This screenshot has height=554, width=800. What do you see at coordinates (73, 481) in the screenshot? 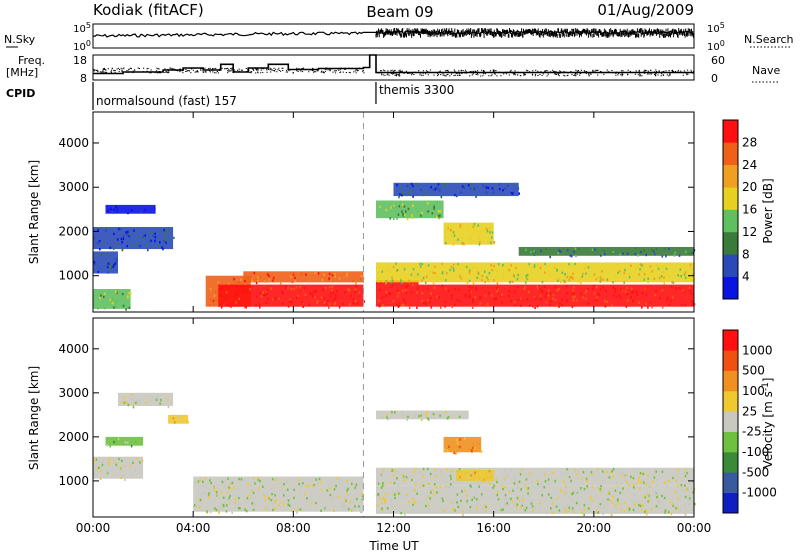
I see `y-tick-label: 1000` at bounding box center [73, 481].